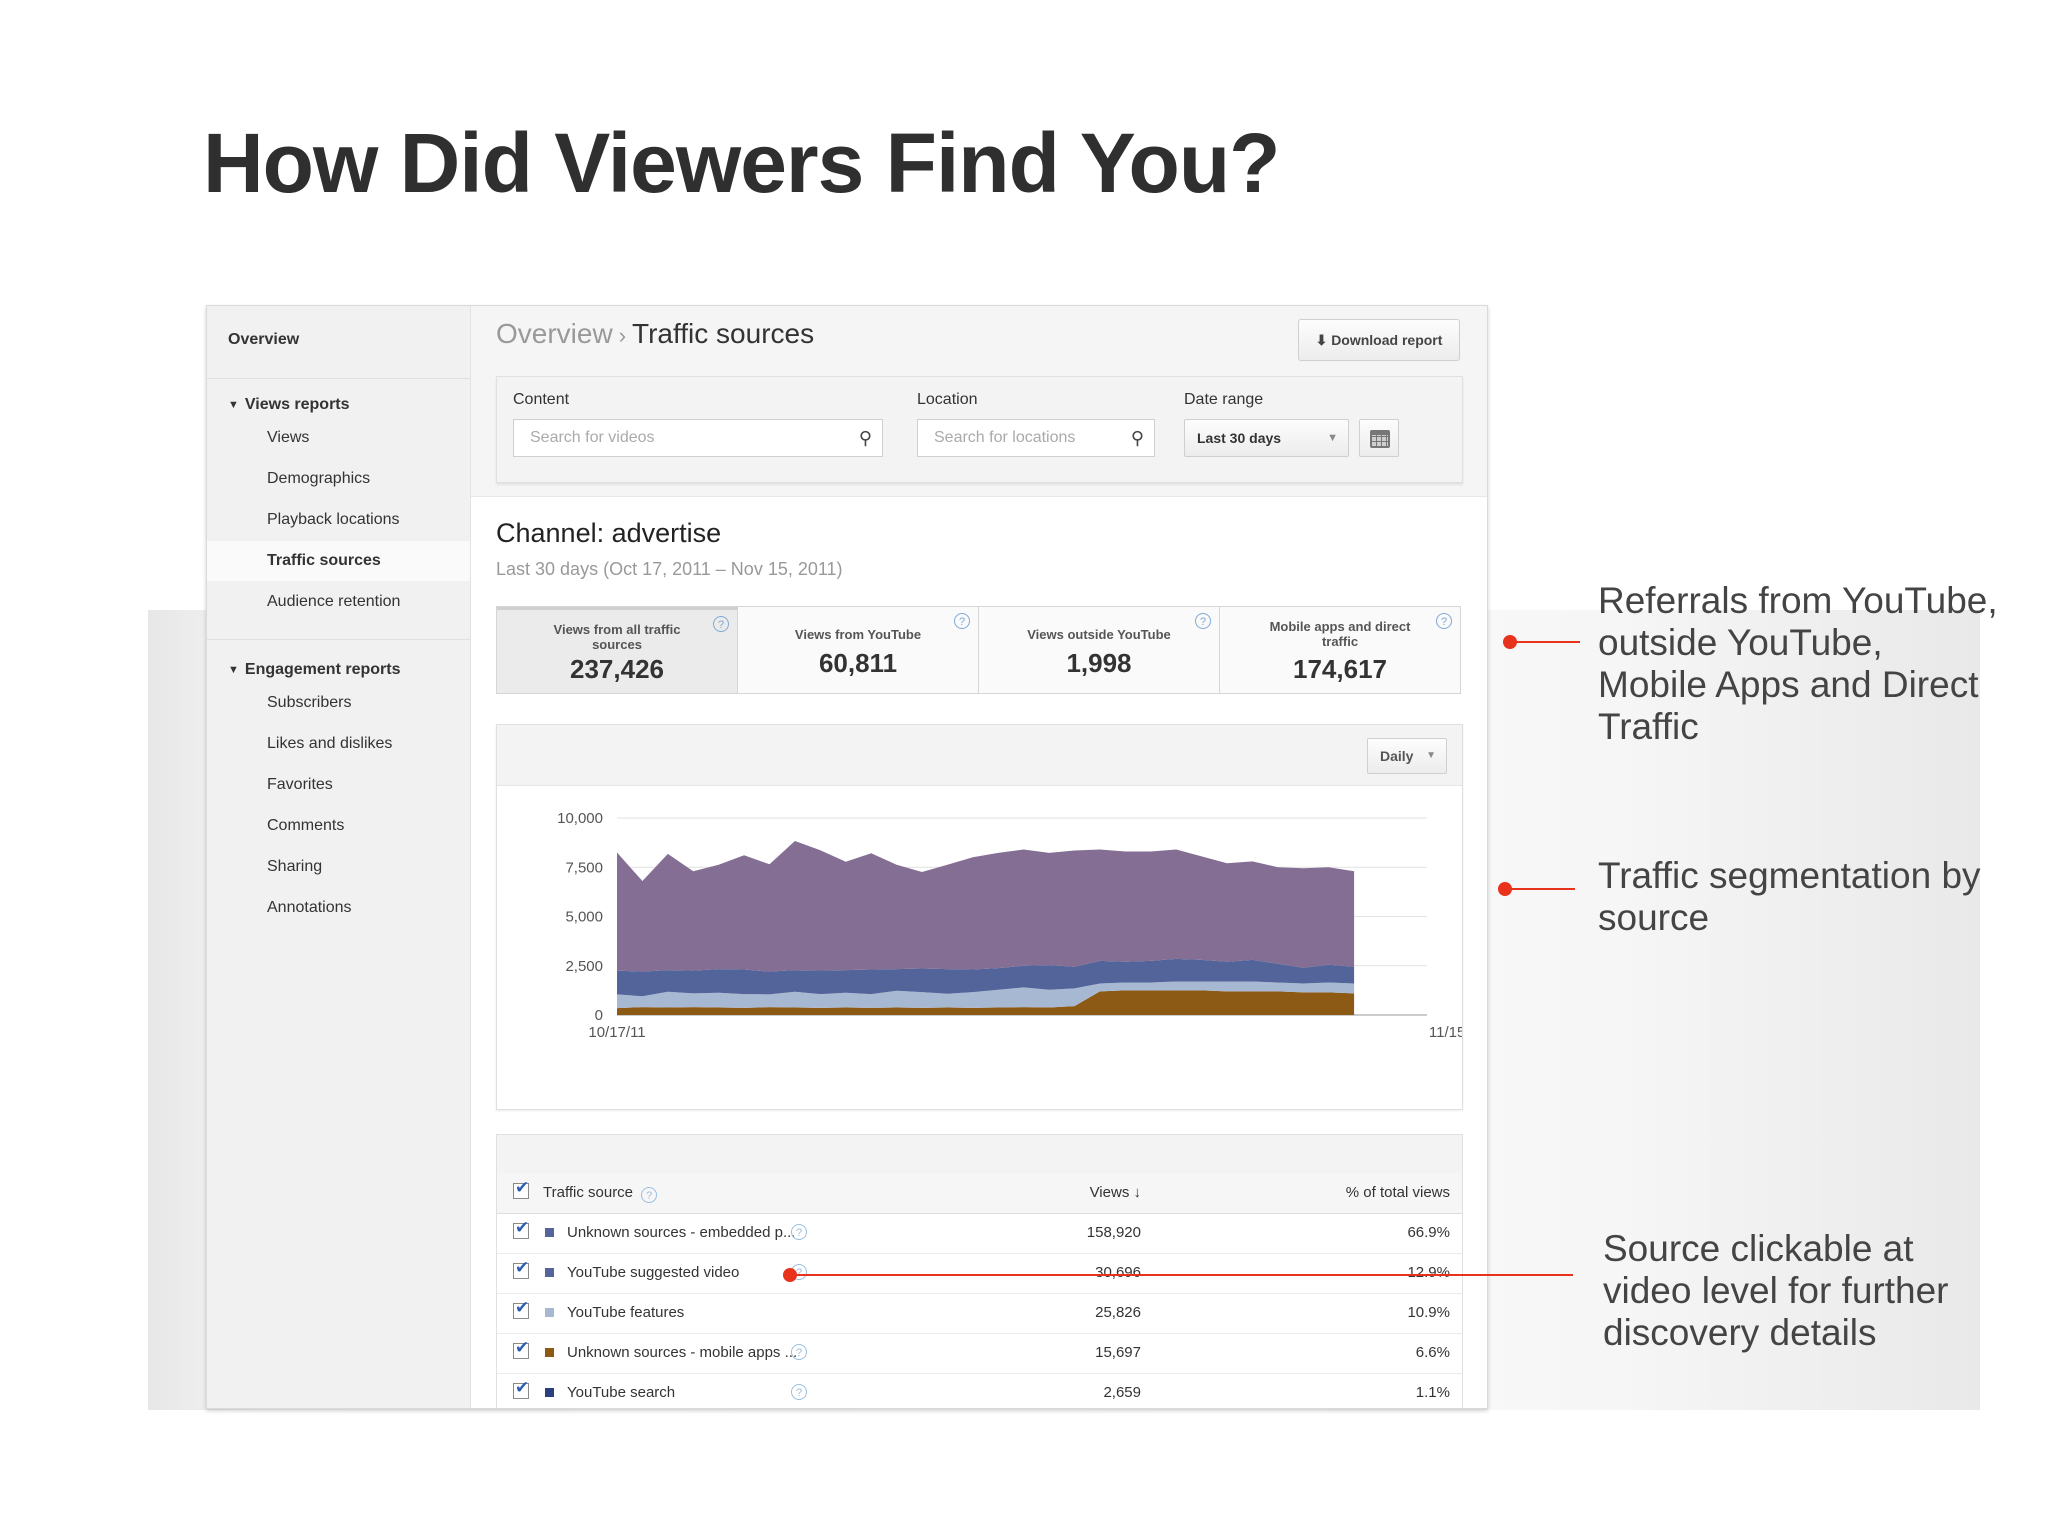  Describe the element at coordinates (947, 399) in the screenshot. I see `location-filter-label: Location` at that location.